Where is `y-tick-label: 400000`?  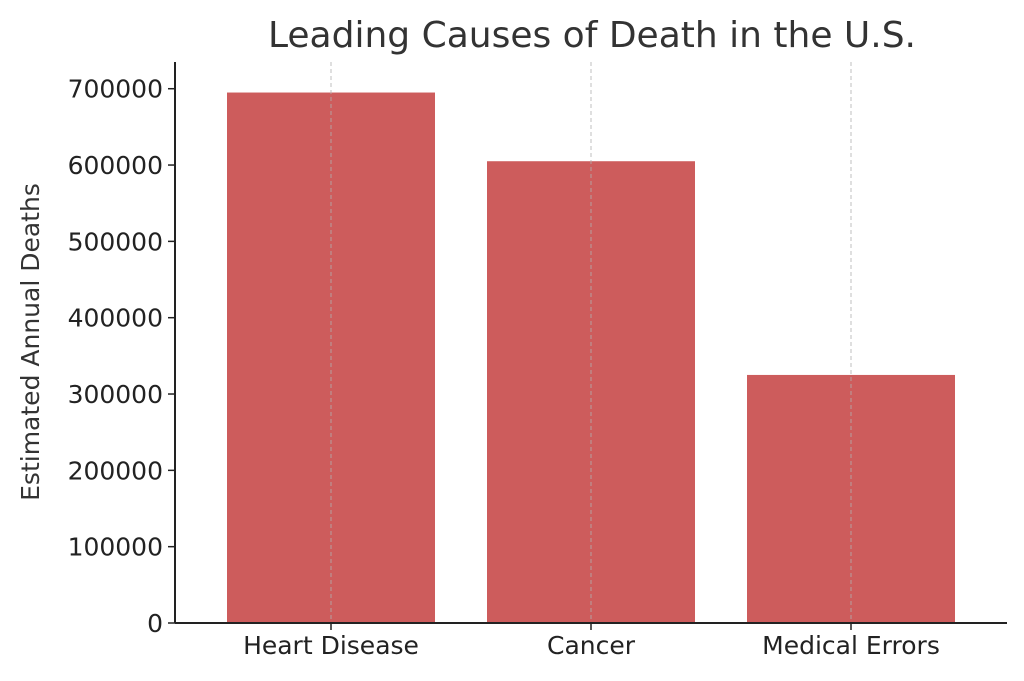 y-tick-label: 400000 is located at coordinates (115, 318).